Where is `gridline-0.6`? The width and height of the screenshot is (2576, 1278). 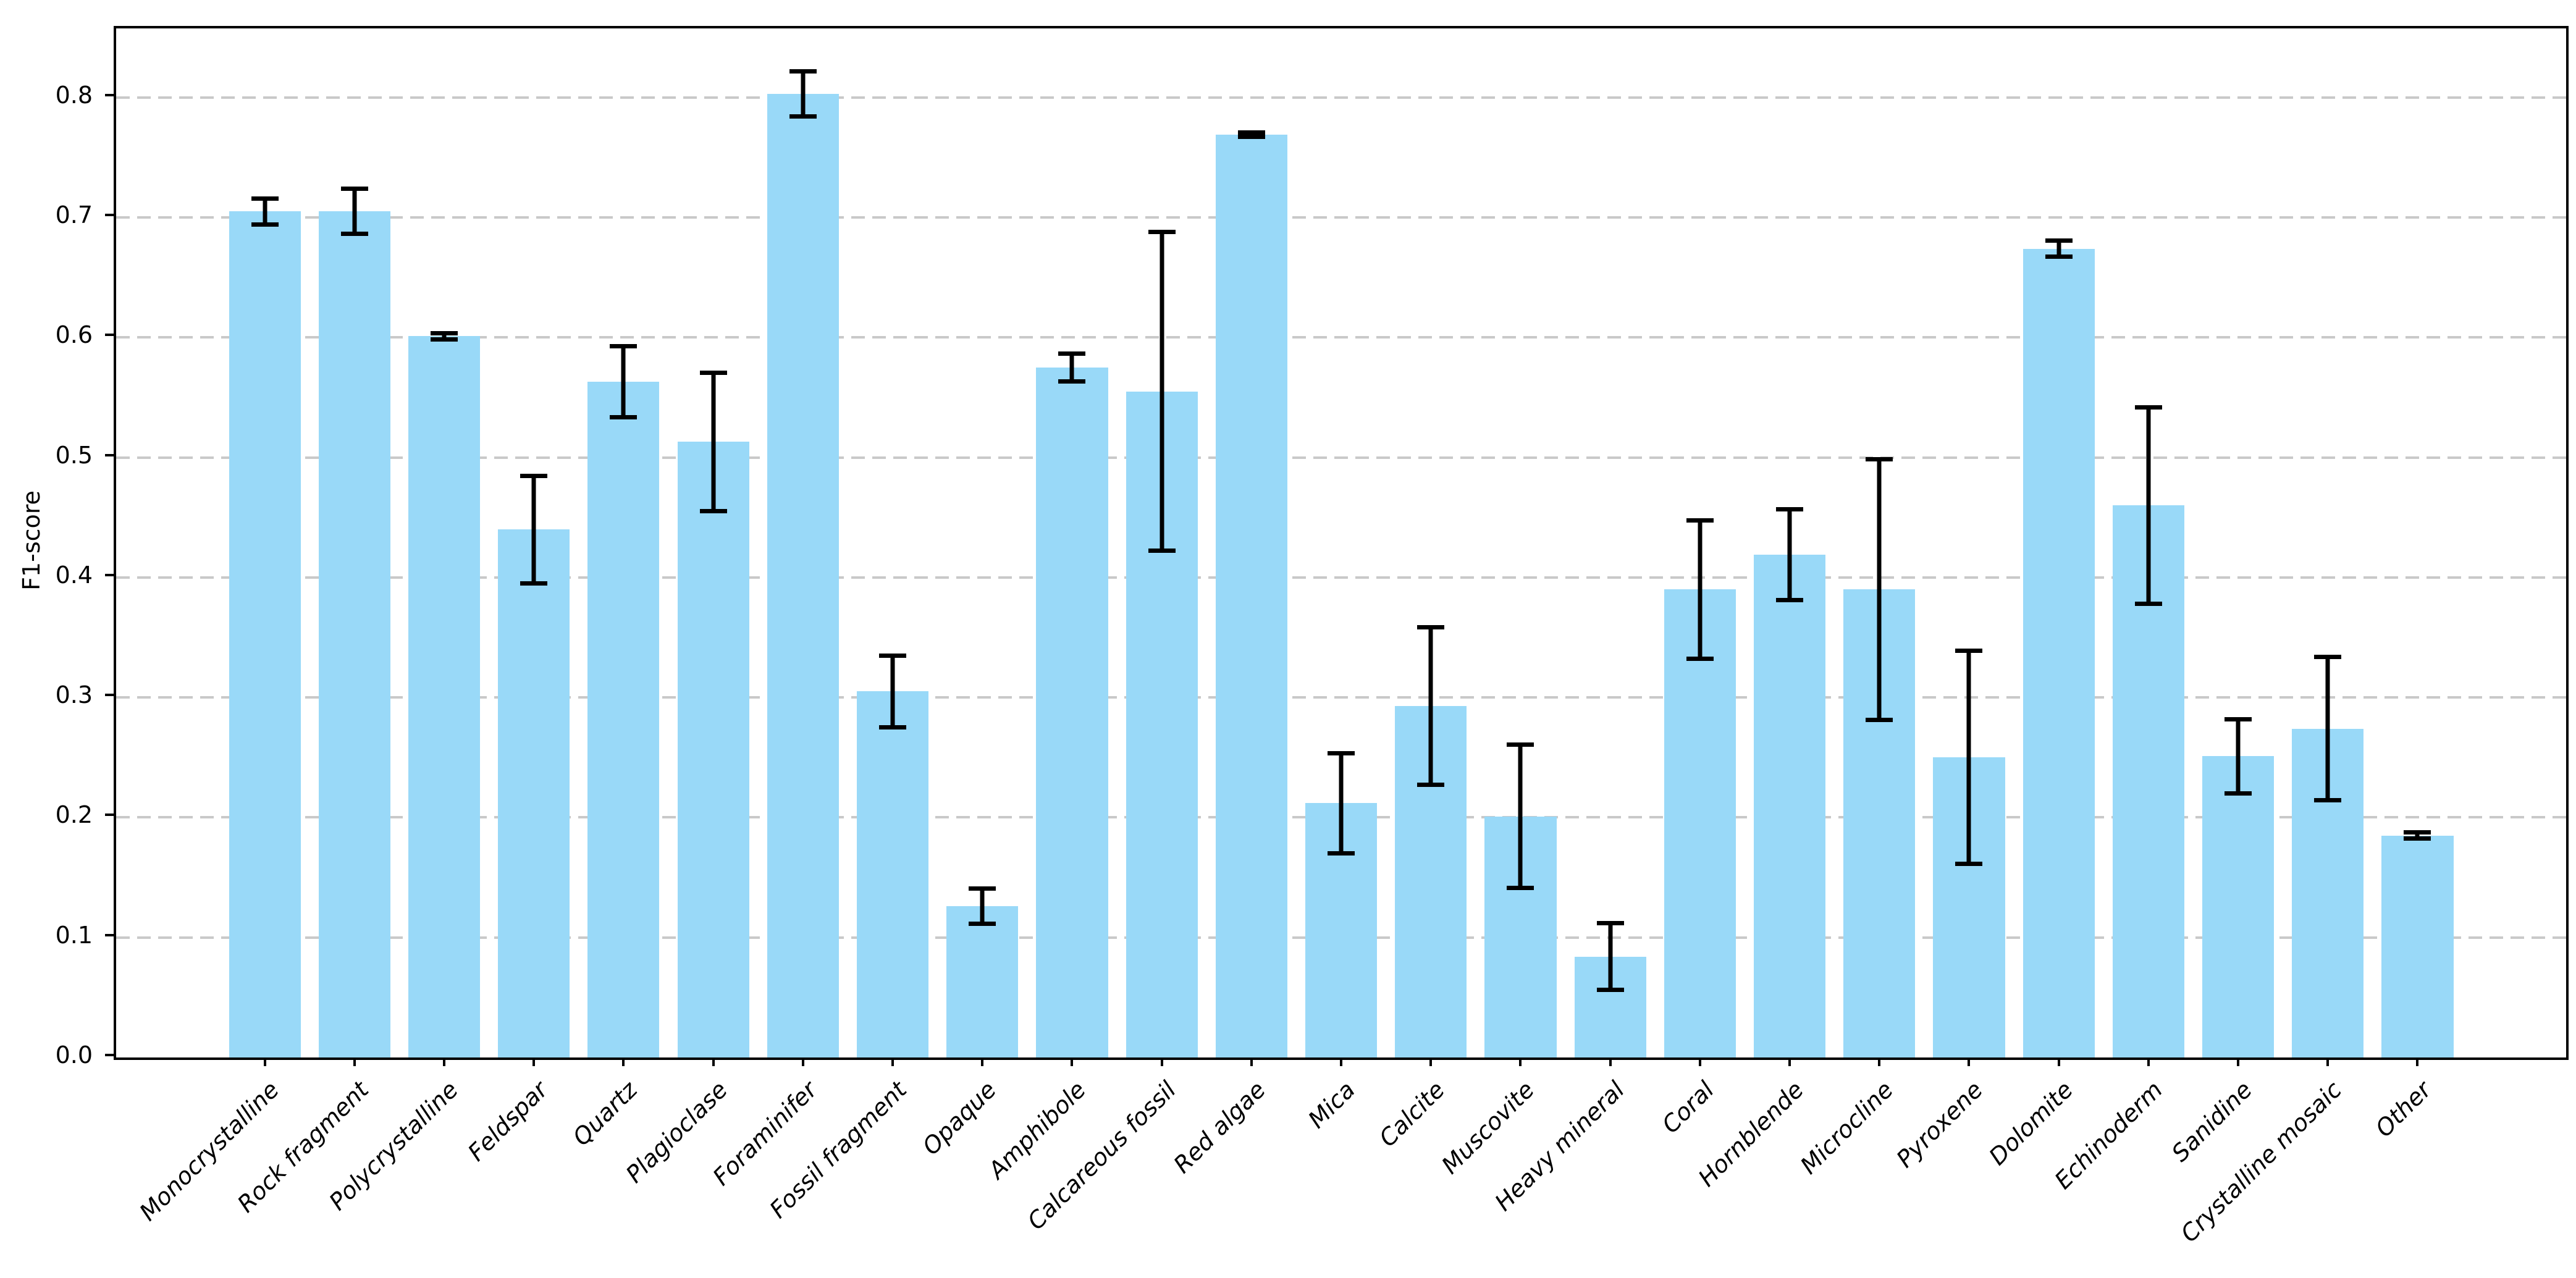
gridline-0.6 is located at coordinates (1341, 337).